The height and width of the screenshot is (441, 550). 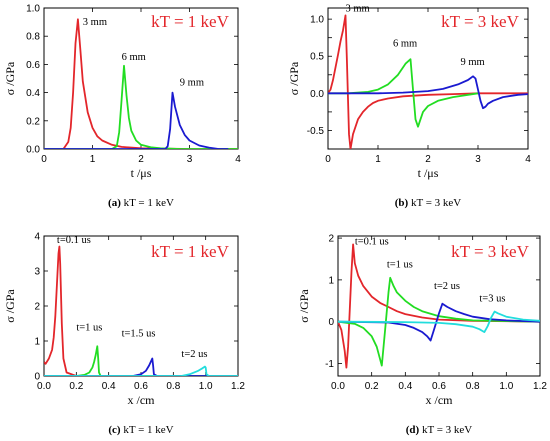 I want to click on y-tick-label: -0.5, so click(x=316, y=131).